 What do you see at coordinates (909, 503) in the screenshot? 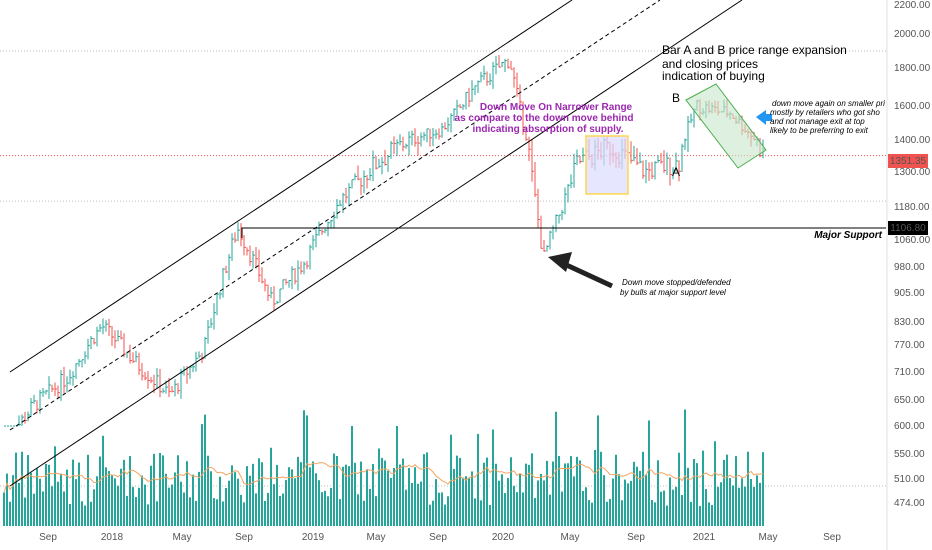
I see `price-tick-label: 474.00` at bounding box center [909, 503].